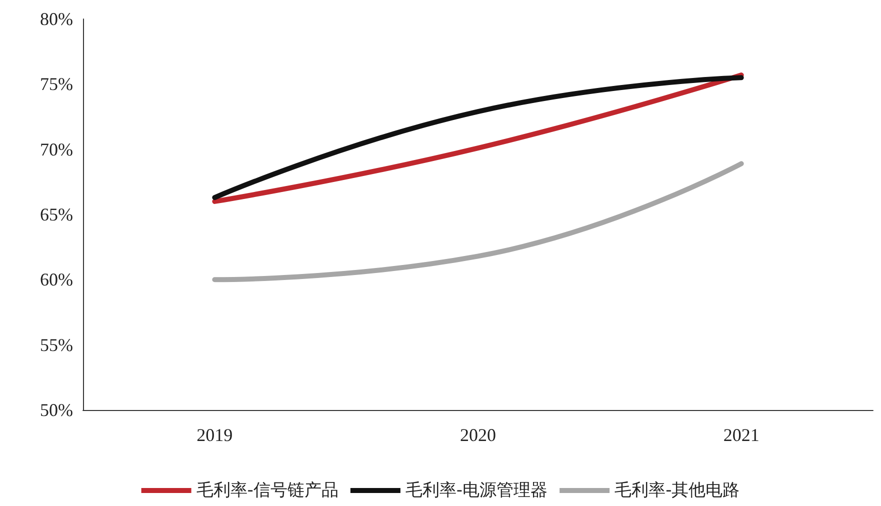  I want to click on legend-label: 毛利率-信号链产品, so click(267, 490).